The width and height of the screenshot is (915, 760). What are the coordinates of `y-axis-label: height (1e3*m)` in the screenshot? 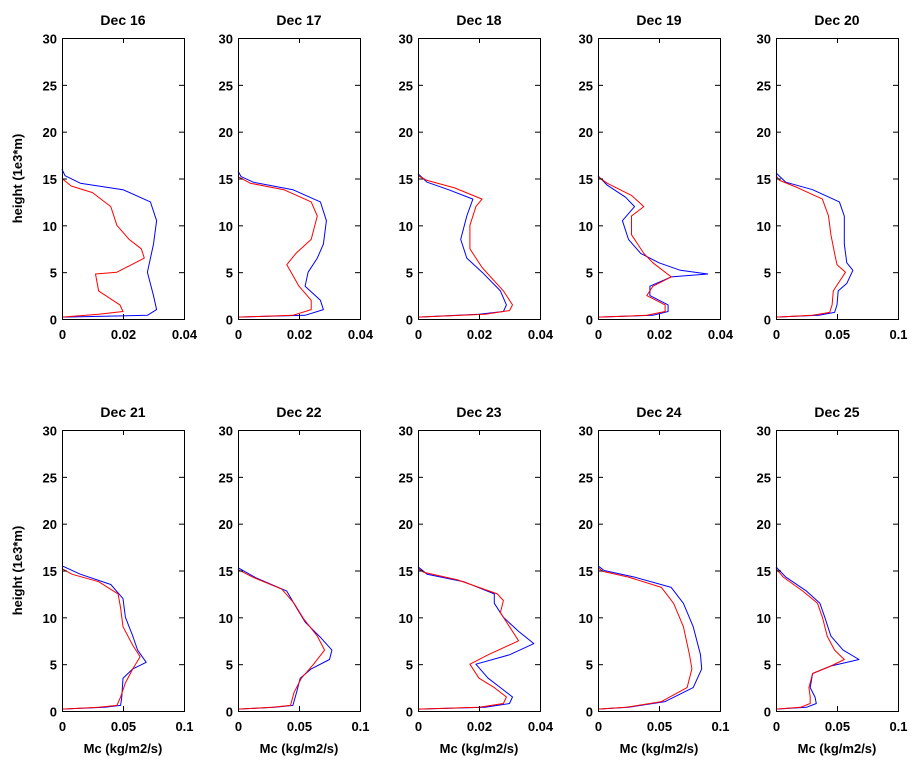 It's located at (17, 571).